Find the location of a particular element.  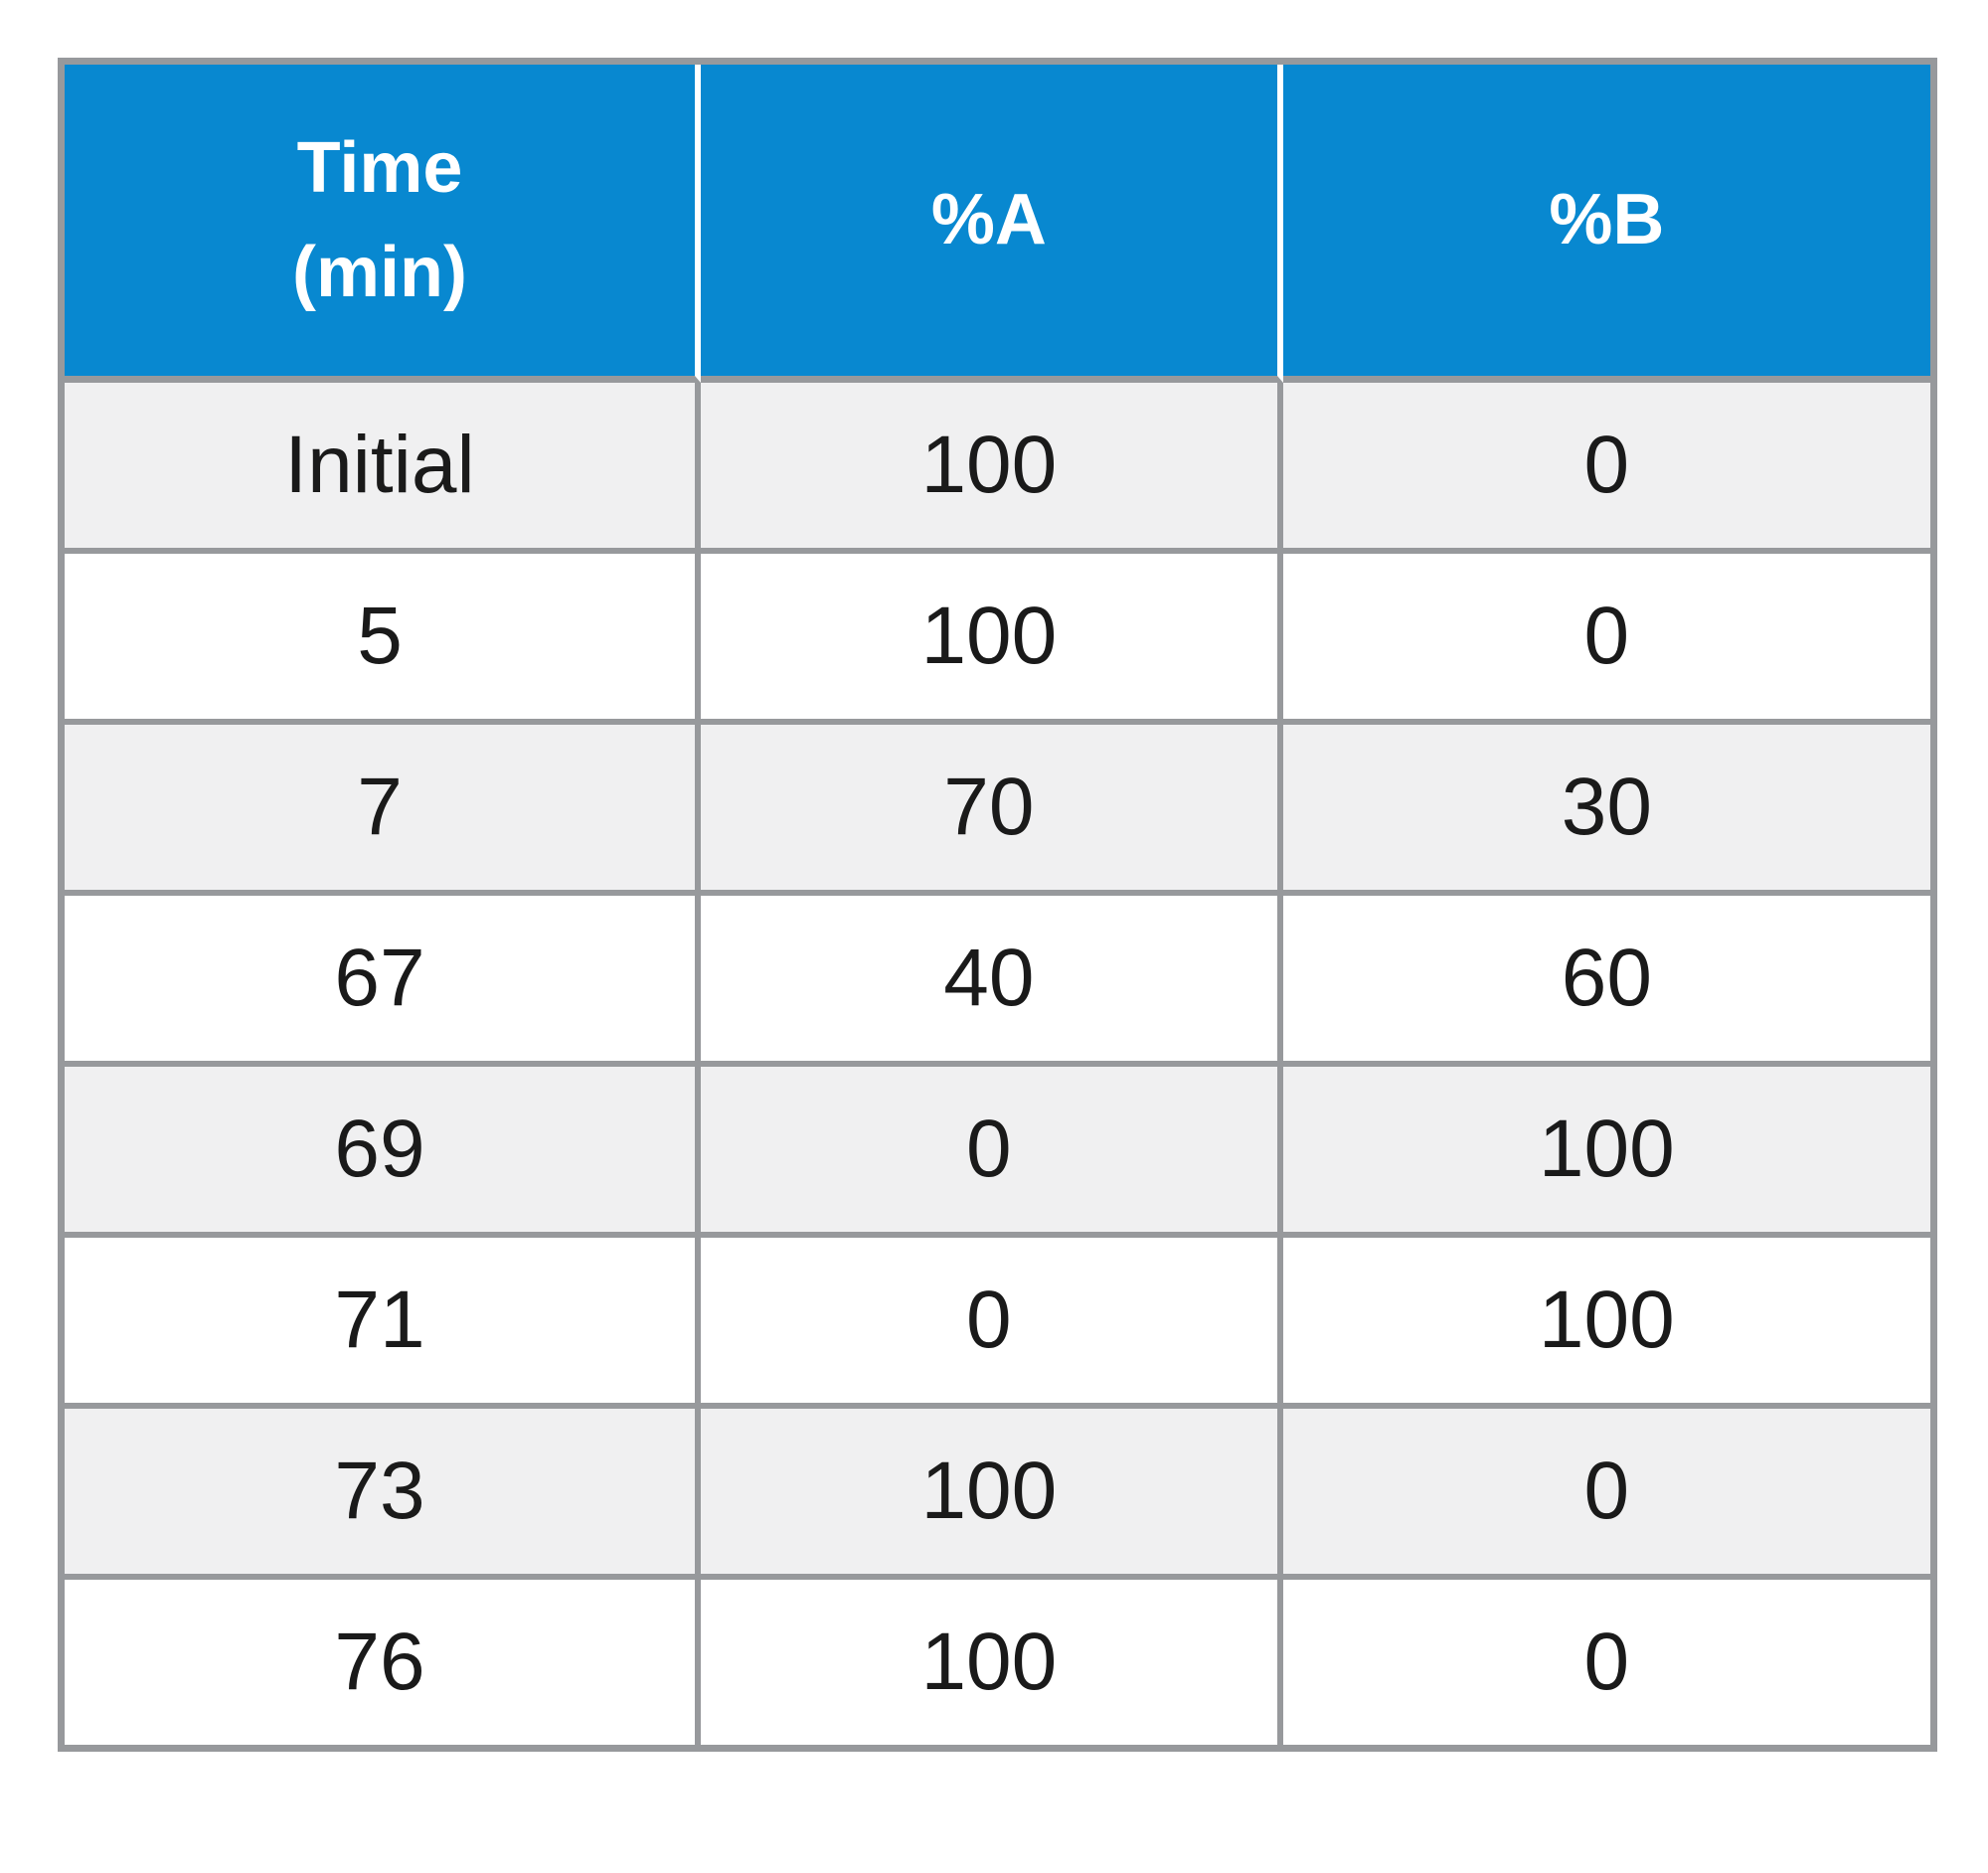

table-row: Initial 100 0 is located at coordinates (997, 468).